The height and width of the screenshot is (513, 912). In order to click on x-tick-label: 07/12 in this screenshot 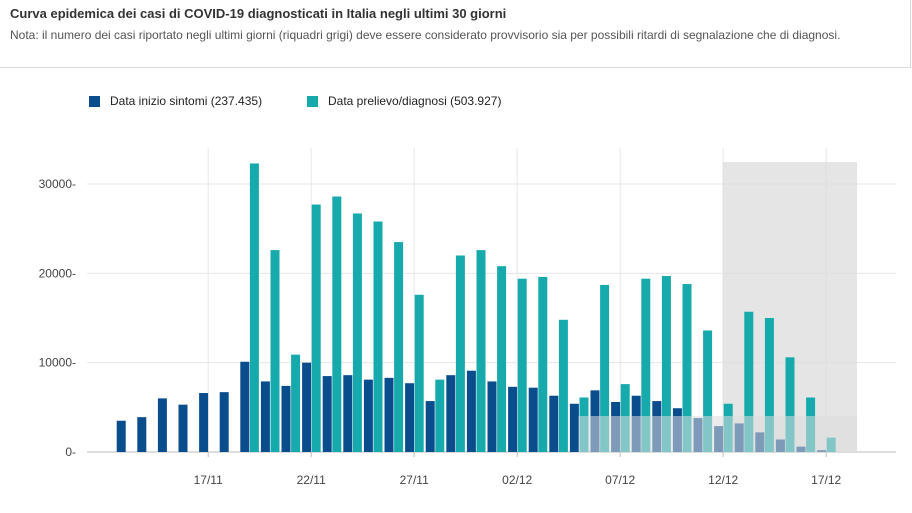, I will do `click(620, 480)`.